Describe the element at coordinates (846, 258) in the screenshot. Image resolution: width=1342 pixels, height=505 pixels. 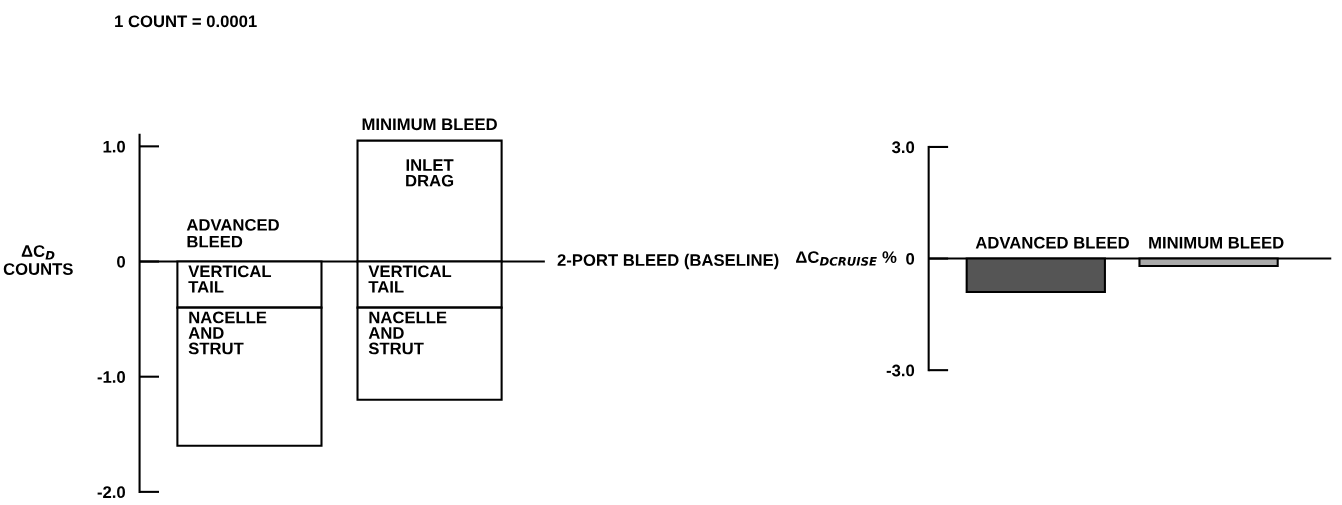
I see `y-axis-title: ΔC$_{DCRUISE}$ %` at that location.